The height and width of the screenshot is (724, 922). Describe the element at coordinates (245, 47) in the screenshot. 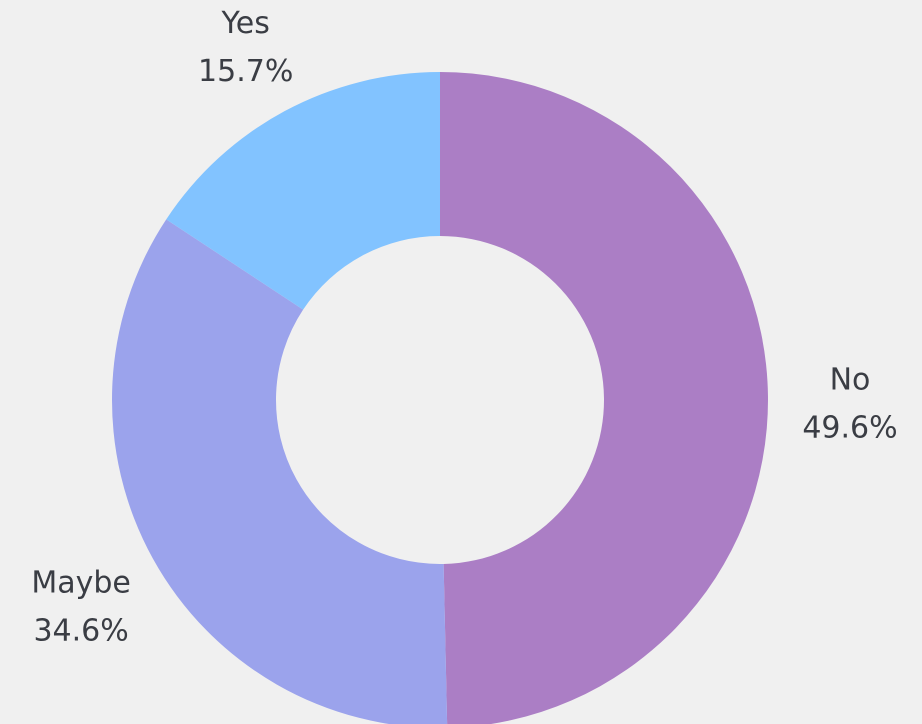

I see `slice-label-yes: Yes 15.7%` at that location.